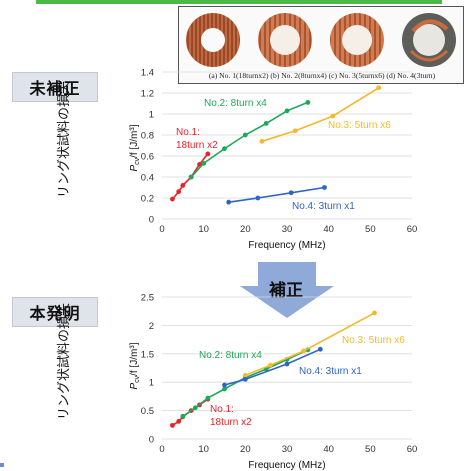 The width and height of the screenshot is (474, 471). I want to click on top-accent-line, so click(239, 2).